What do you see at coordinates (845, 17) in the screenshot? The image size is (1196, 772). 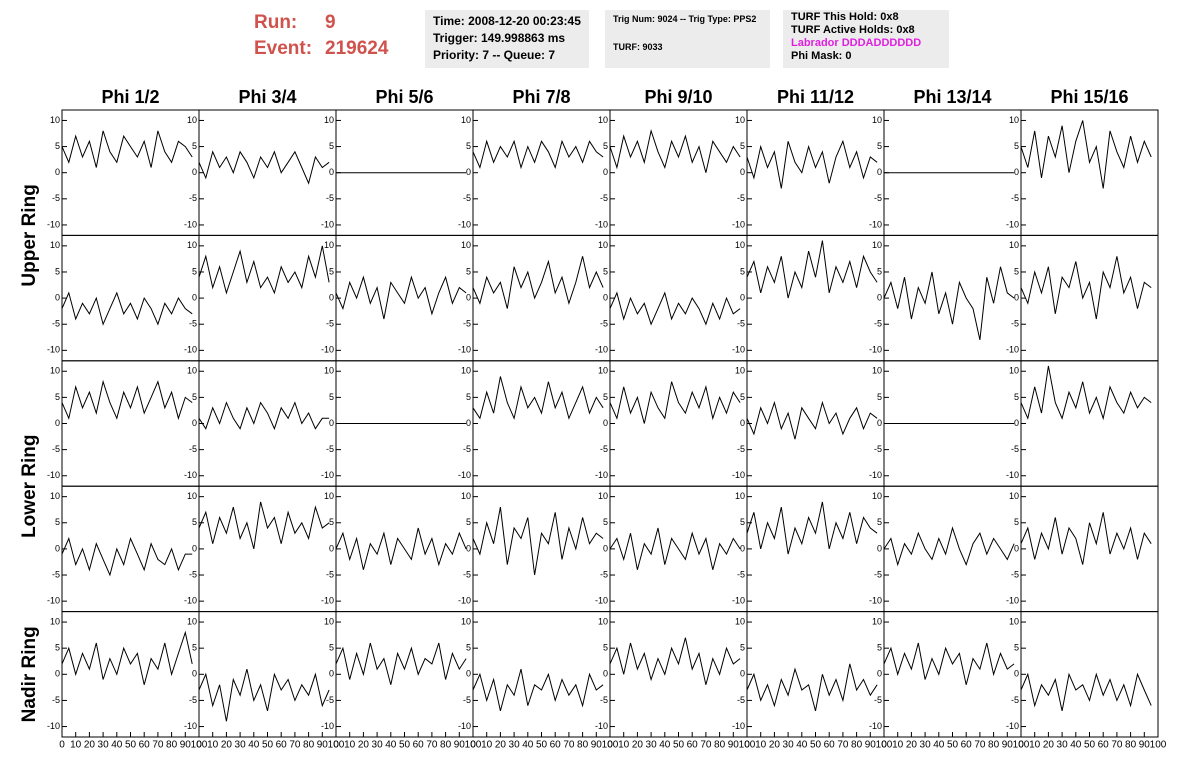 I see `this-hold: TURF This Hold: 0x8` at bounding box center [845, 17].